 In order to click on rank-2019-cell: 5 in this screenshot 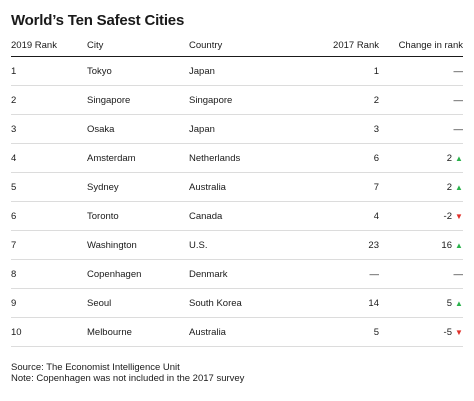, I will do `click(49, 187)`.